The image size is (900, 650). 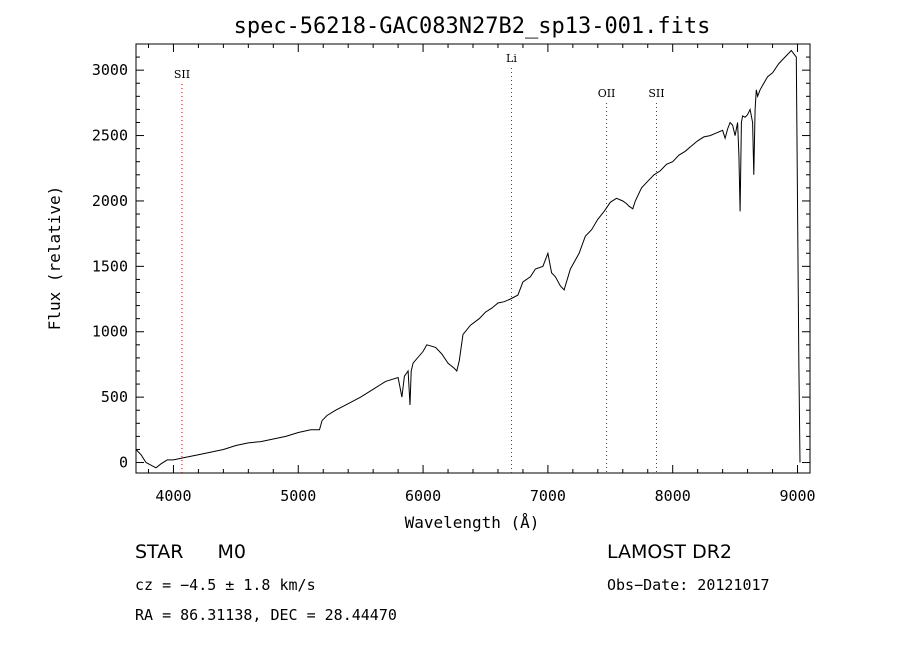 I want to click on survey-label: LAMOST DR2, so click(x=669, y=552).